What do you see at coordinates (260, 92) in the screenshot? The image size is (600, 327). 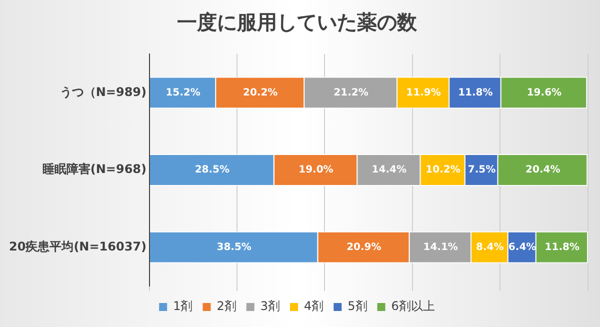 I see `data-label: 20.2%` at bounding box center [260, 92].